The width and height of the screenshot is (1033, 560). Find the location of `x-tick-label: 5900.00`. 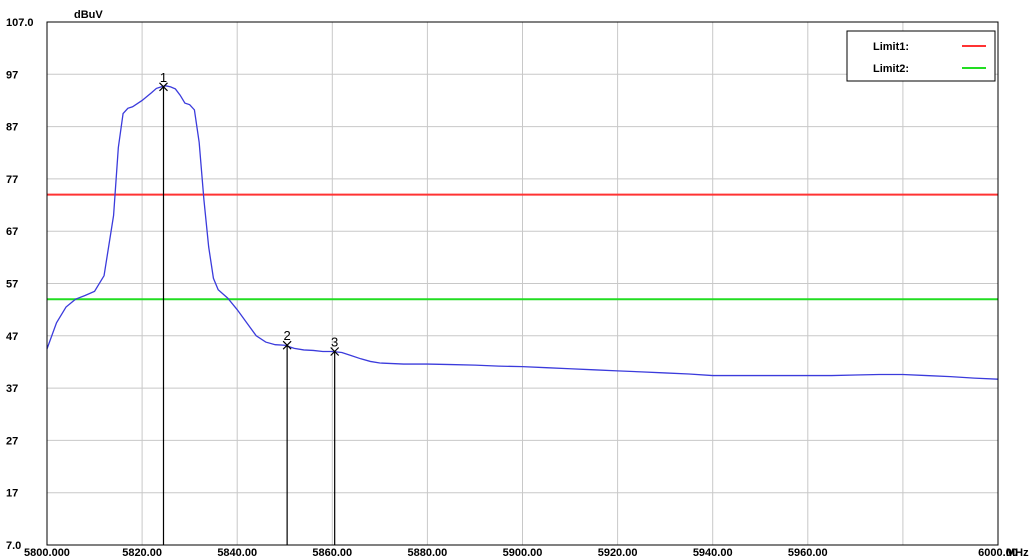

x-tick-label: 5900.00 is located at coordinates (523, 553).